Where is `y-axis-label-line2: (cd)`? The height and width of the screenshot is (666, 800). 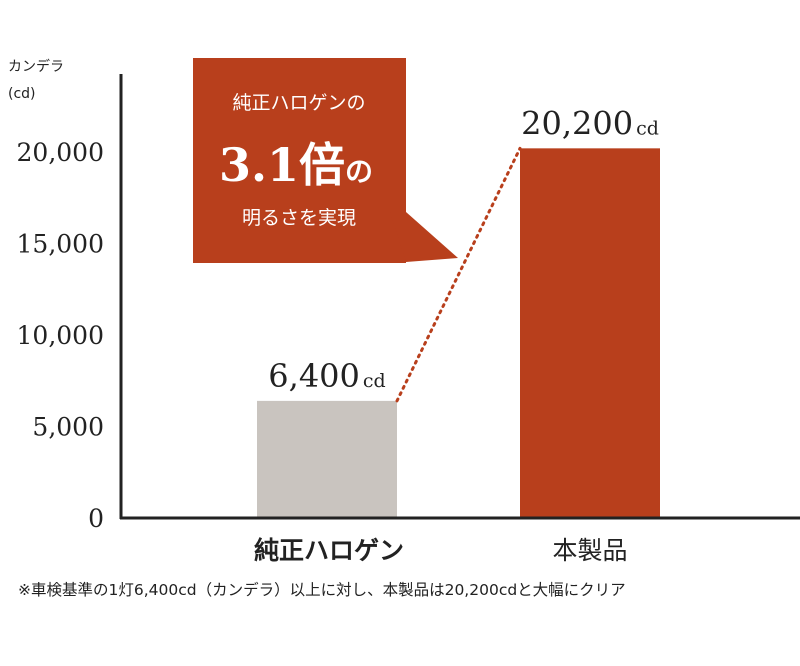
y-axis-label-line2: (cd) is located at coordinates (22, 94).